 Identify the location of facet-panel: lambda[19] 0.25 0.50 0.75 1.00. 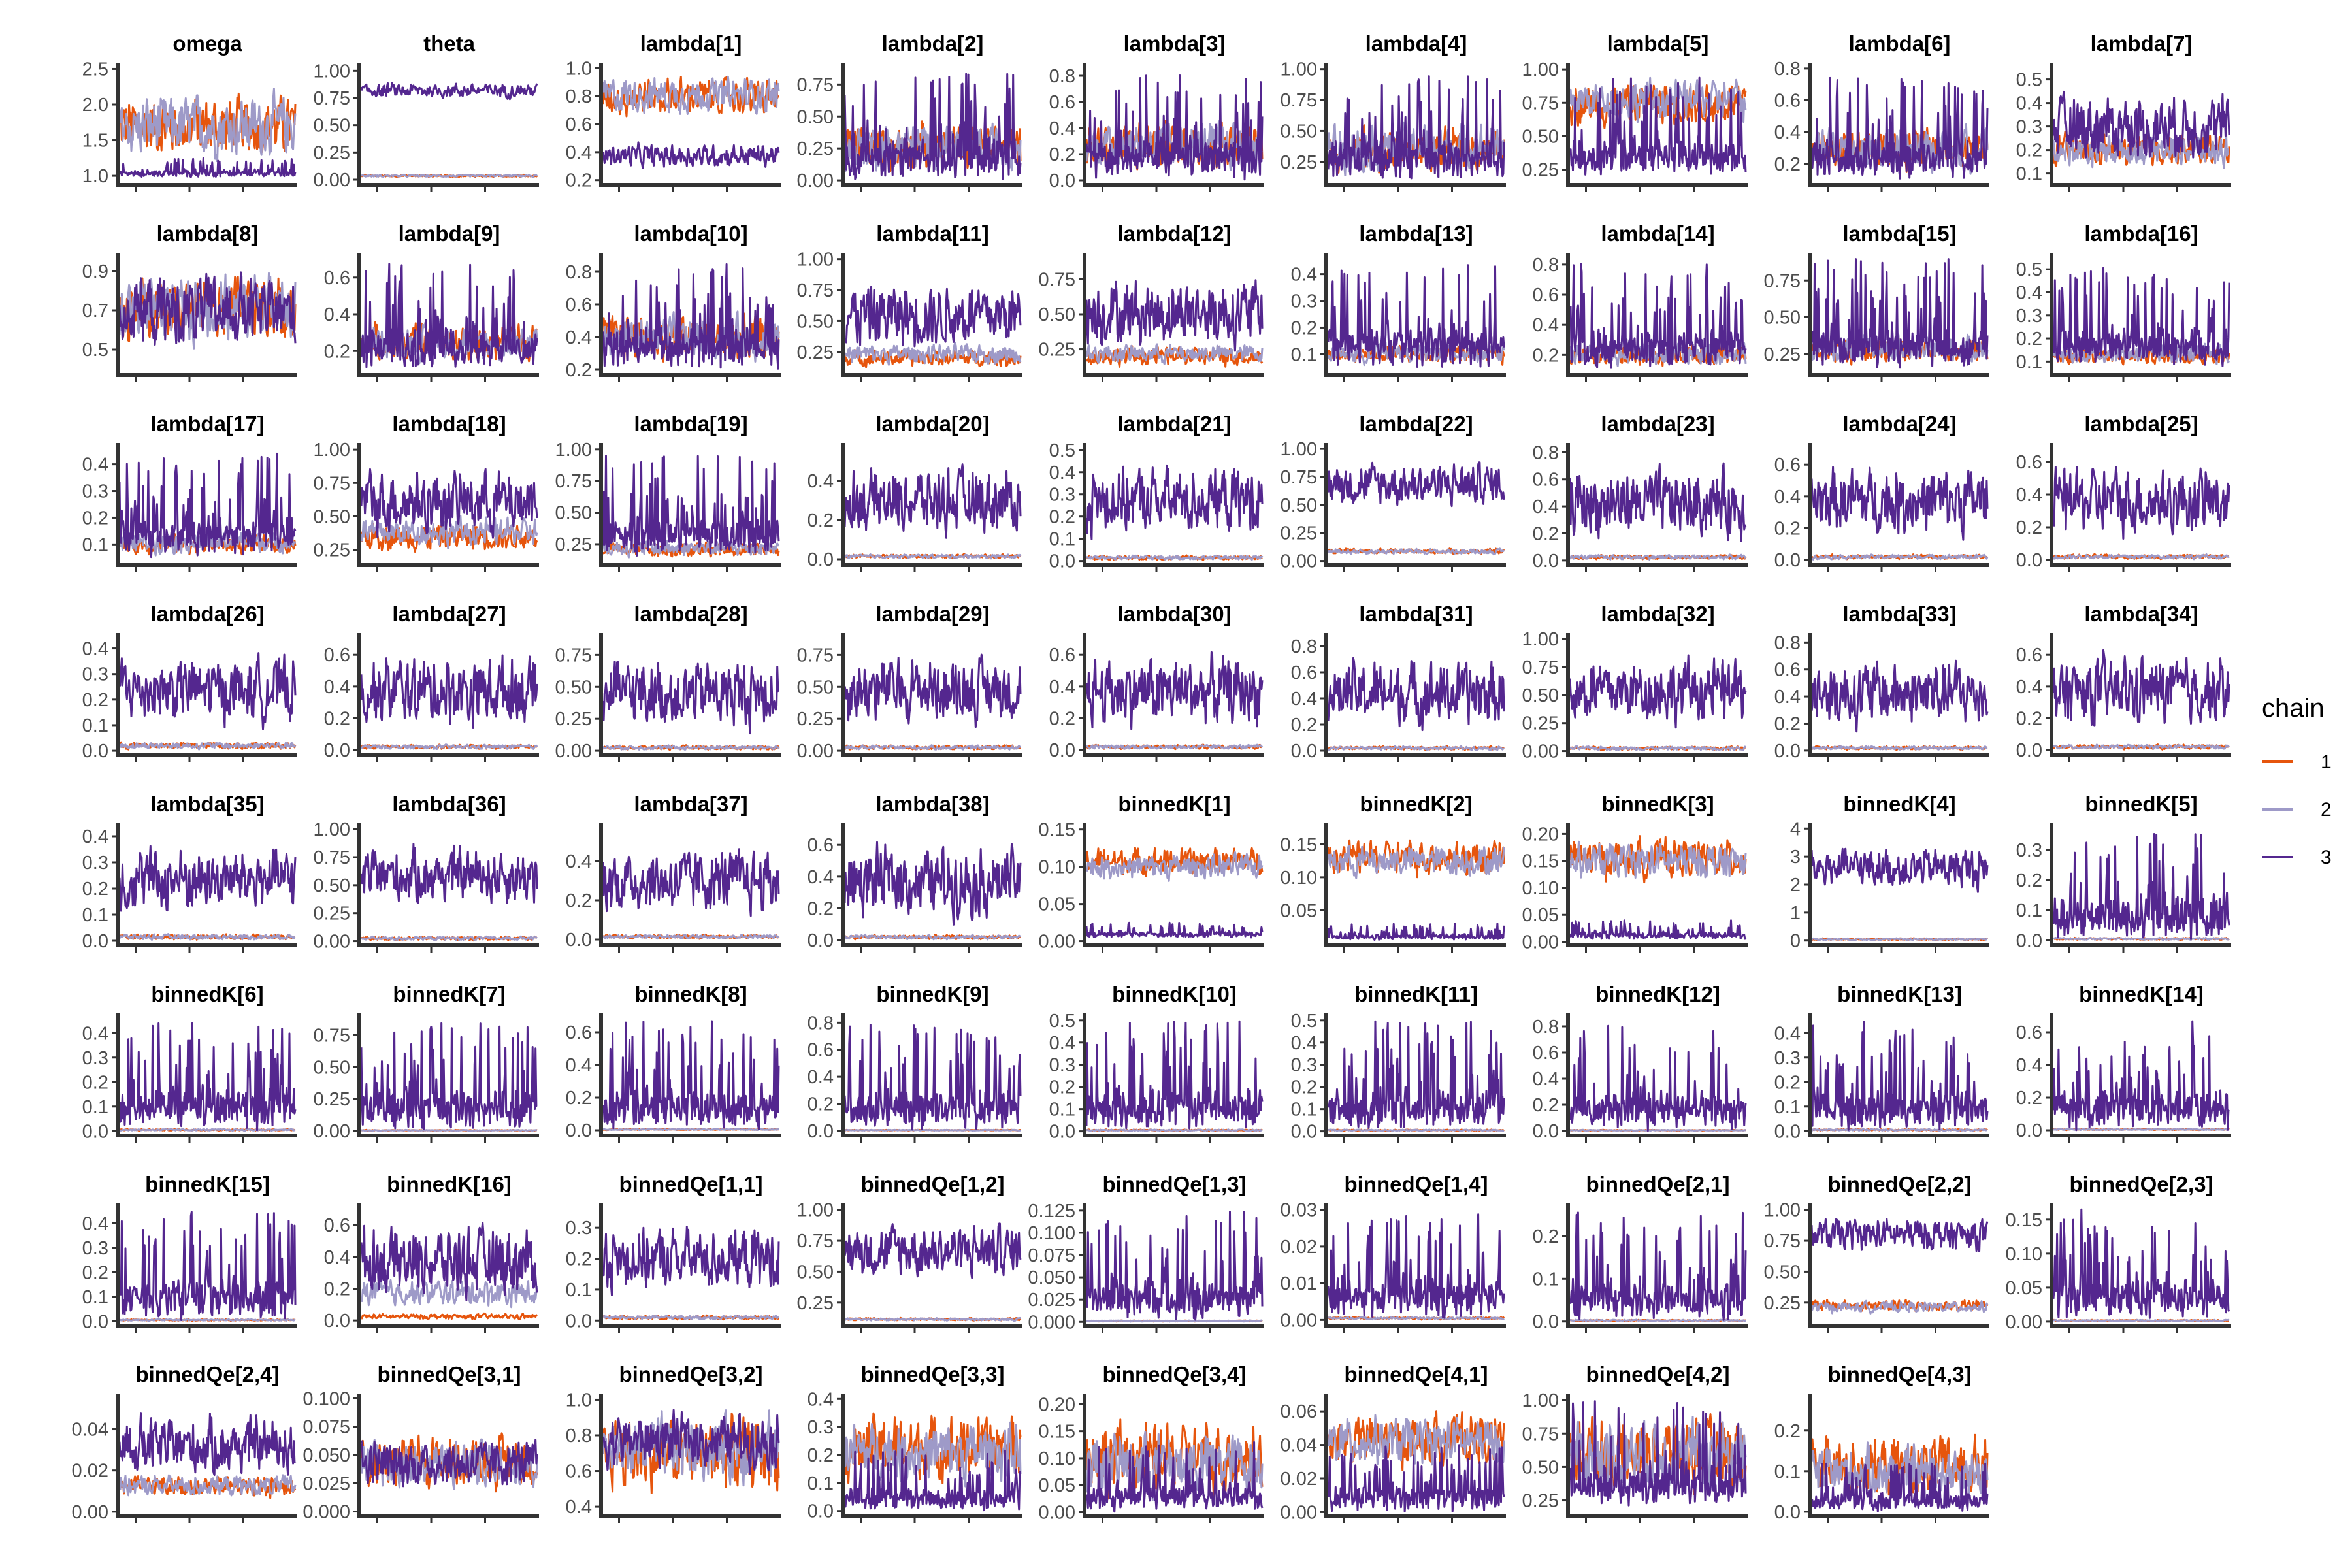
(668, 492).